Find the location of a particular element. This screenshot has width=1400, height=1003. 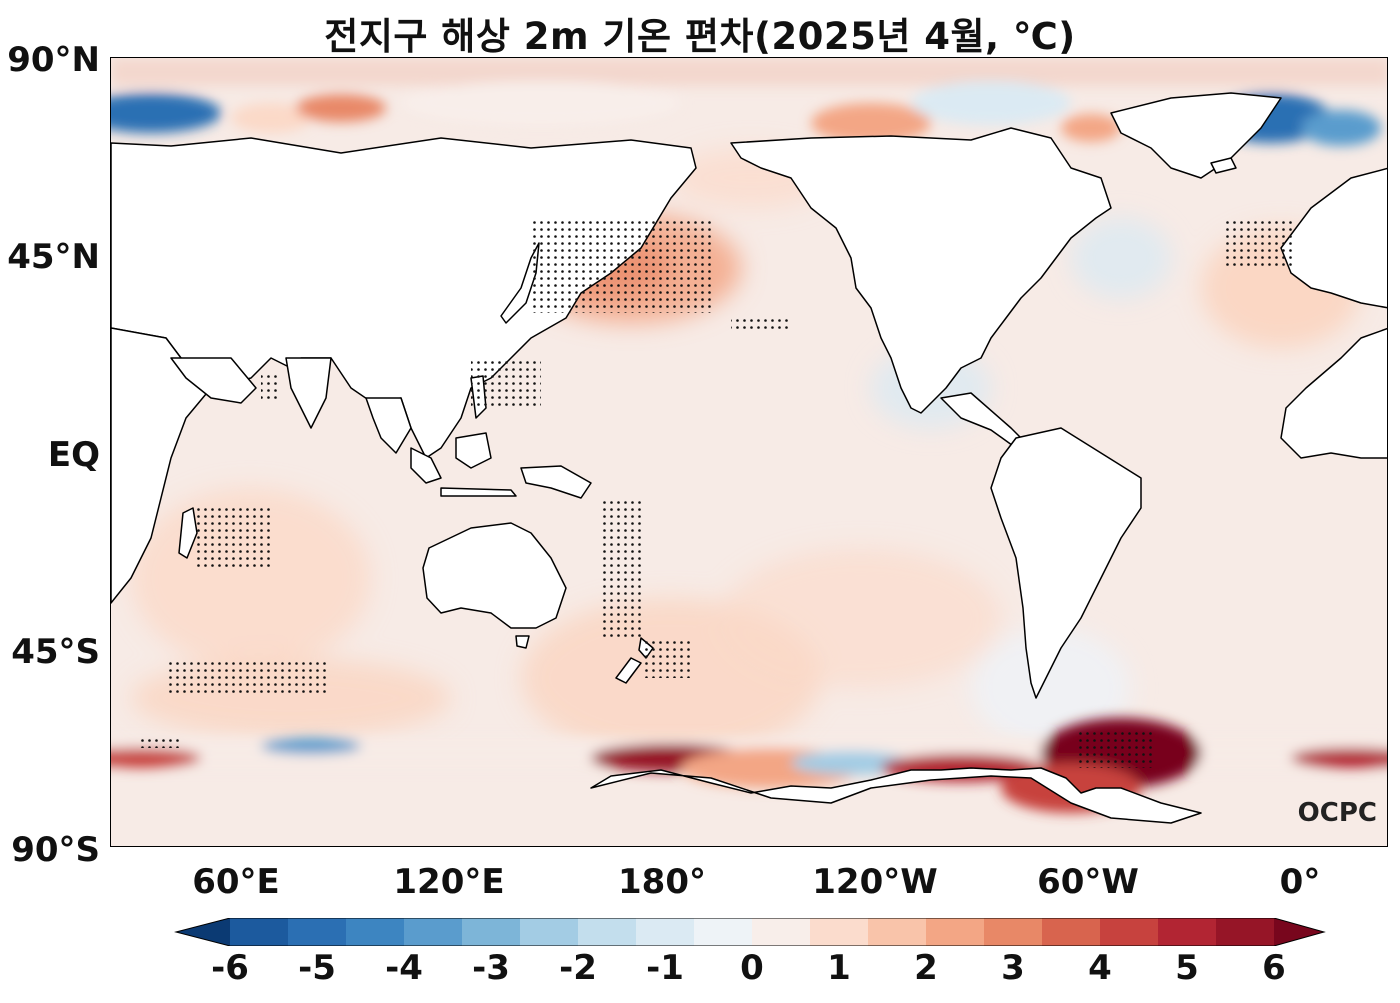

colorbar-label-2: 2 is located at coordinates (926, 968).